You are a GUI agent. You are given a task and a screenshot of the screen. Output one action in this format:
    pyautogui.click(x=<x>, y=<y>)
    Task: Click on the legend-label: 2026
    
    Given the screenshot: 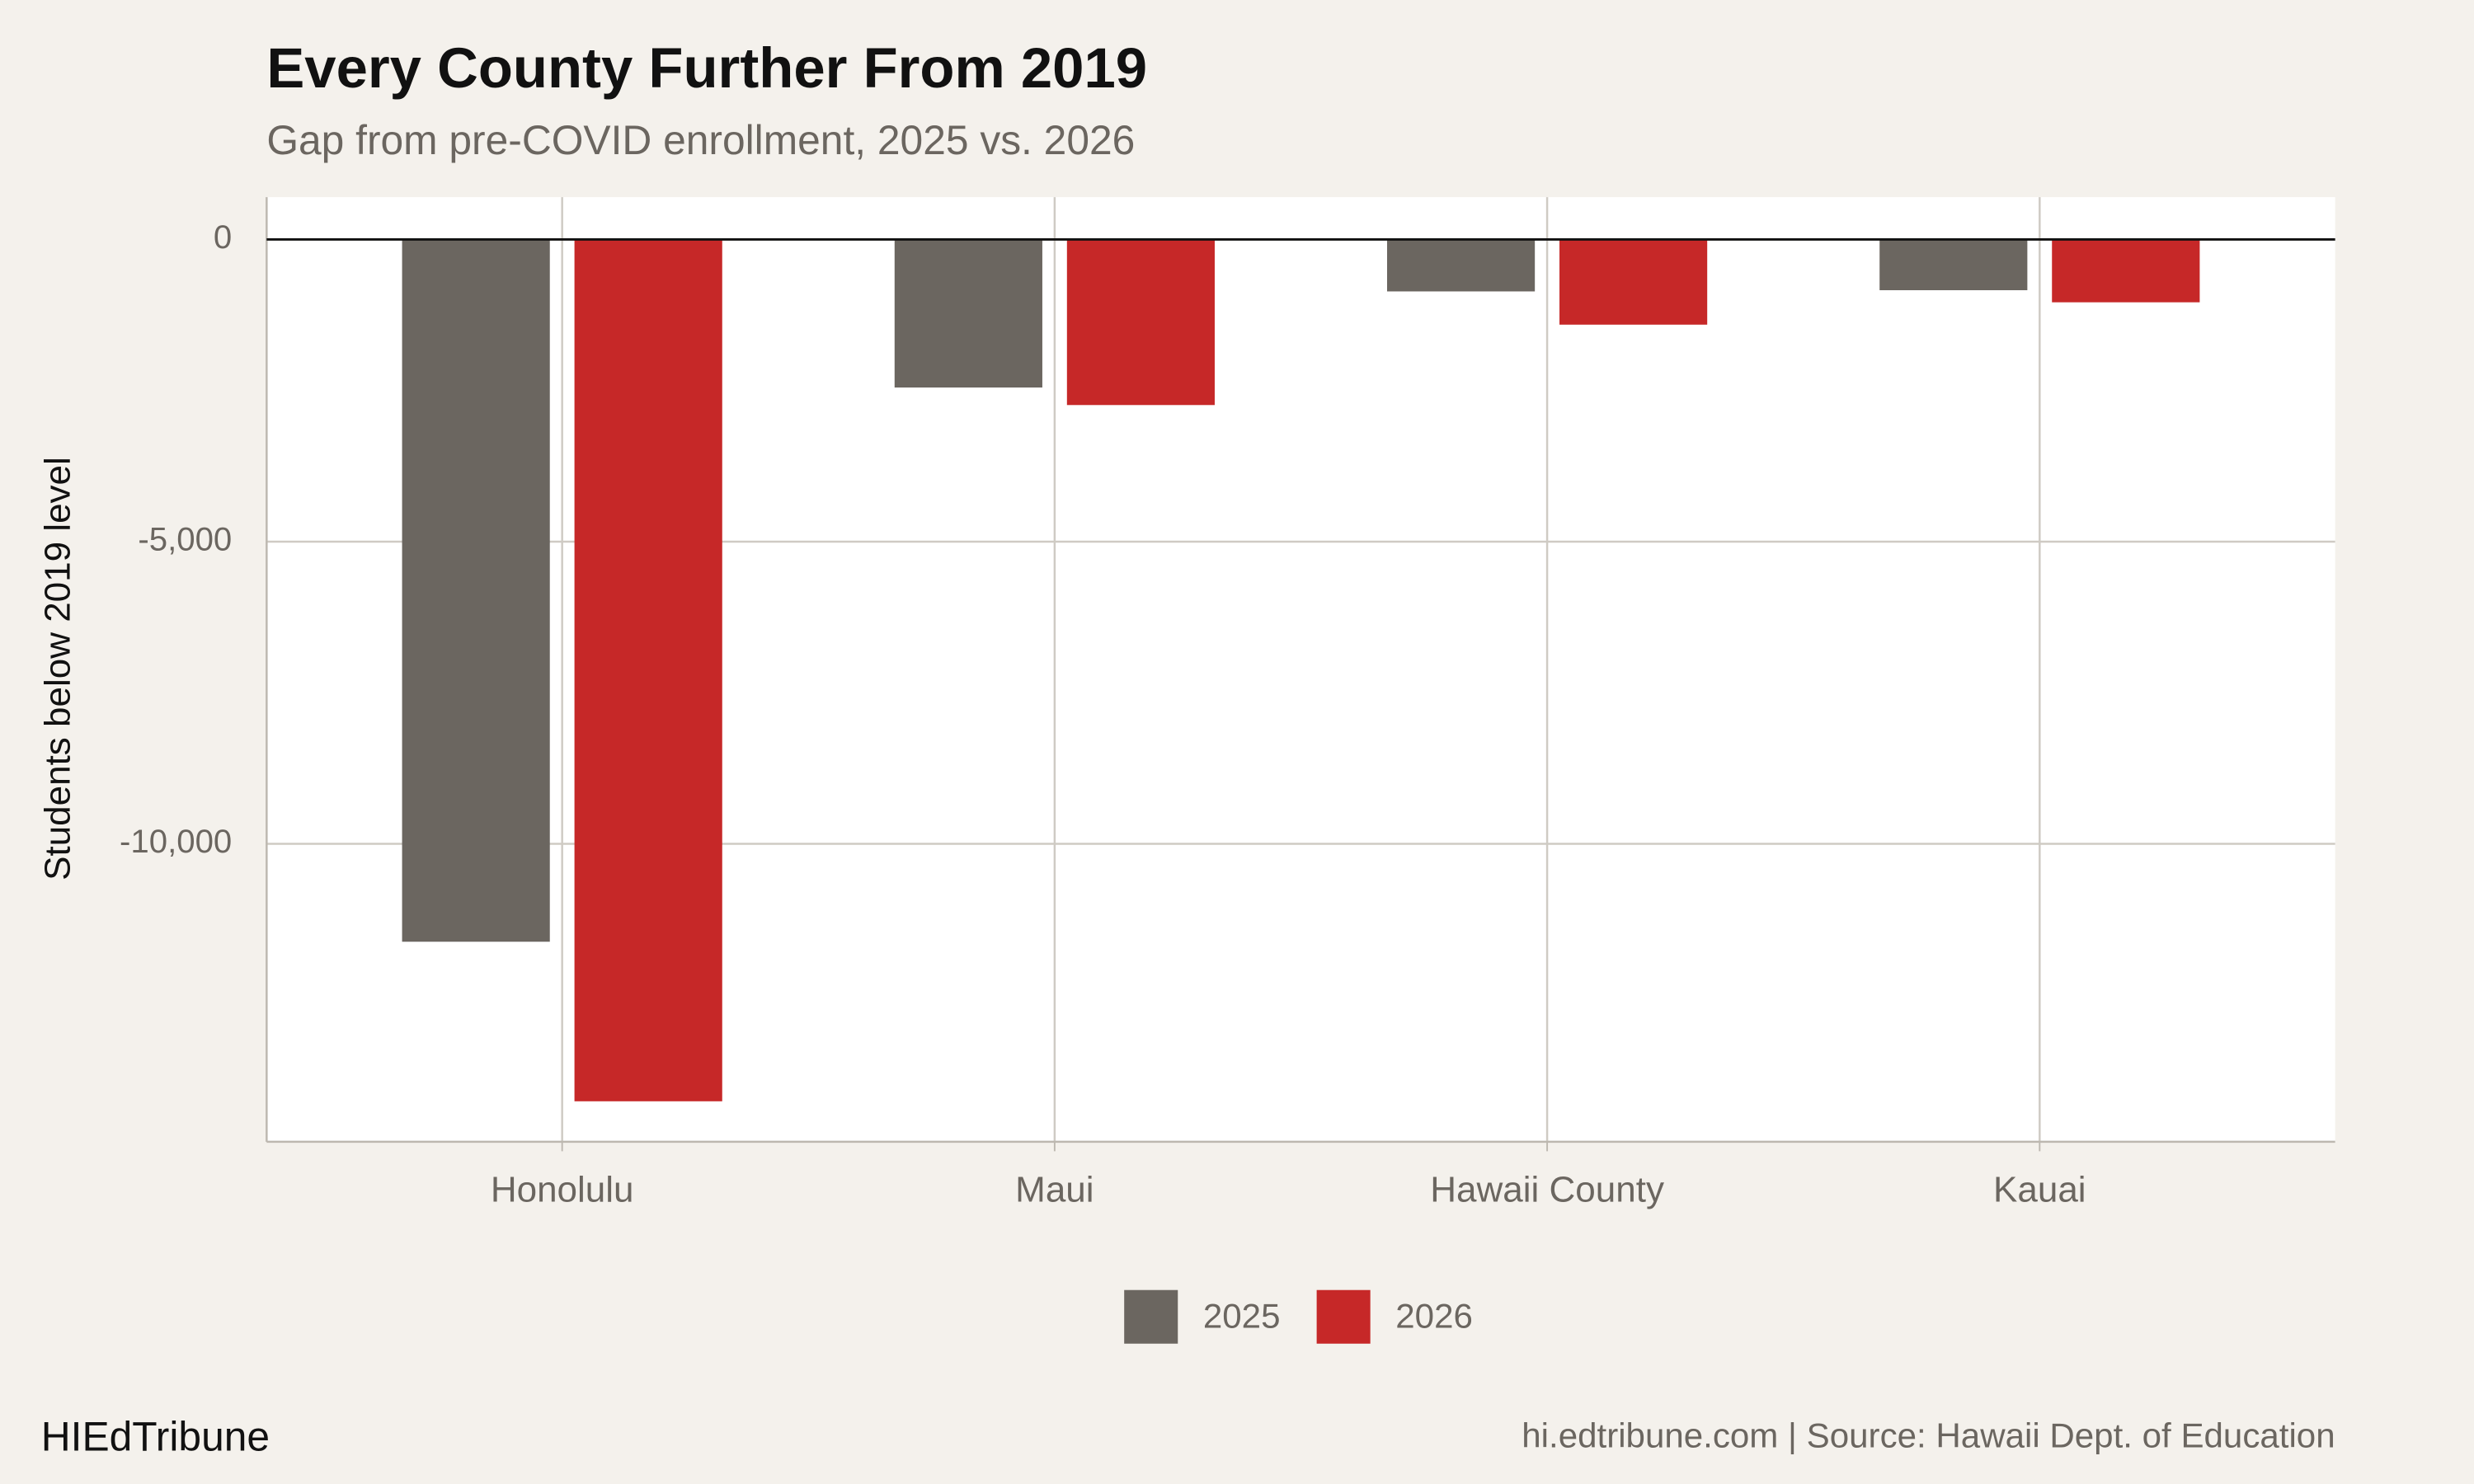 What is the action you would take?
    pyautogui.click(x=1434, y=1315)
    